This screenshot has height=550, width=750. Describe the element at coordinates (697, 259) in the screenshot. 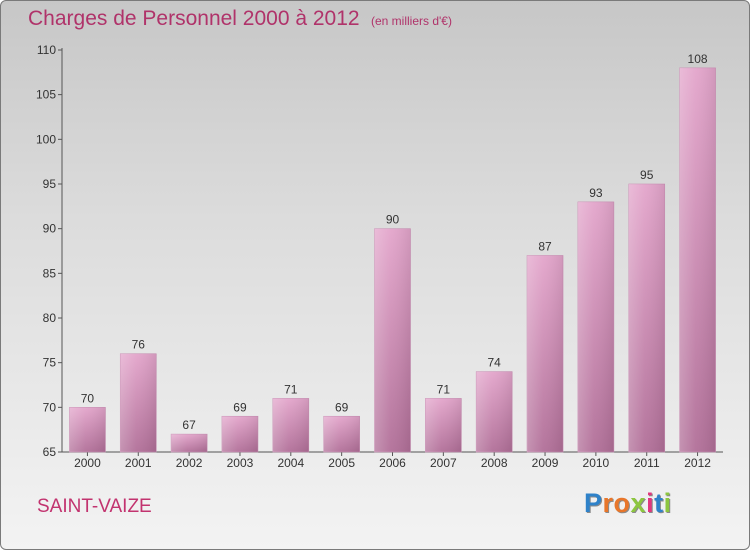

I see `bar-shine-2012` at that location.